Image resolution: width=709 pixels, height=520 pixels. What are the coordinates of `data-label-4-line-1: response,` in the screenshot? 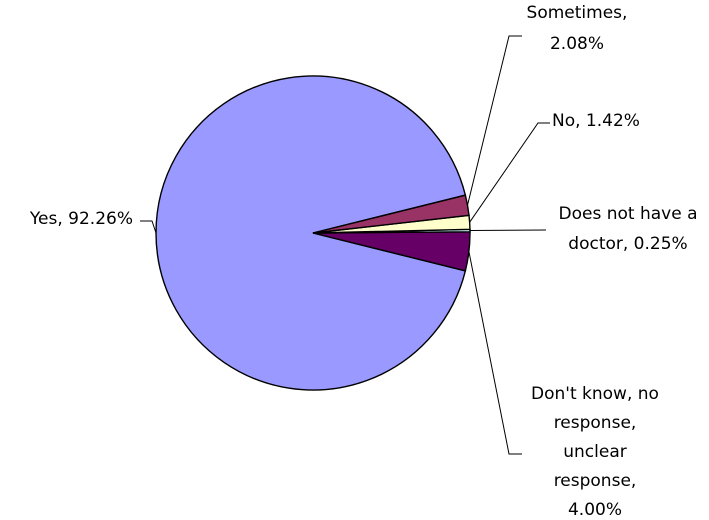 It's located at (595, 423).